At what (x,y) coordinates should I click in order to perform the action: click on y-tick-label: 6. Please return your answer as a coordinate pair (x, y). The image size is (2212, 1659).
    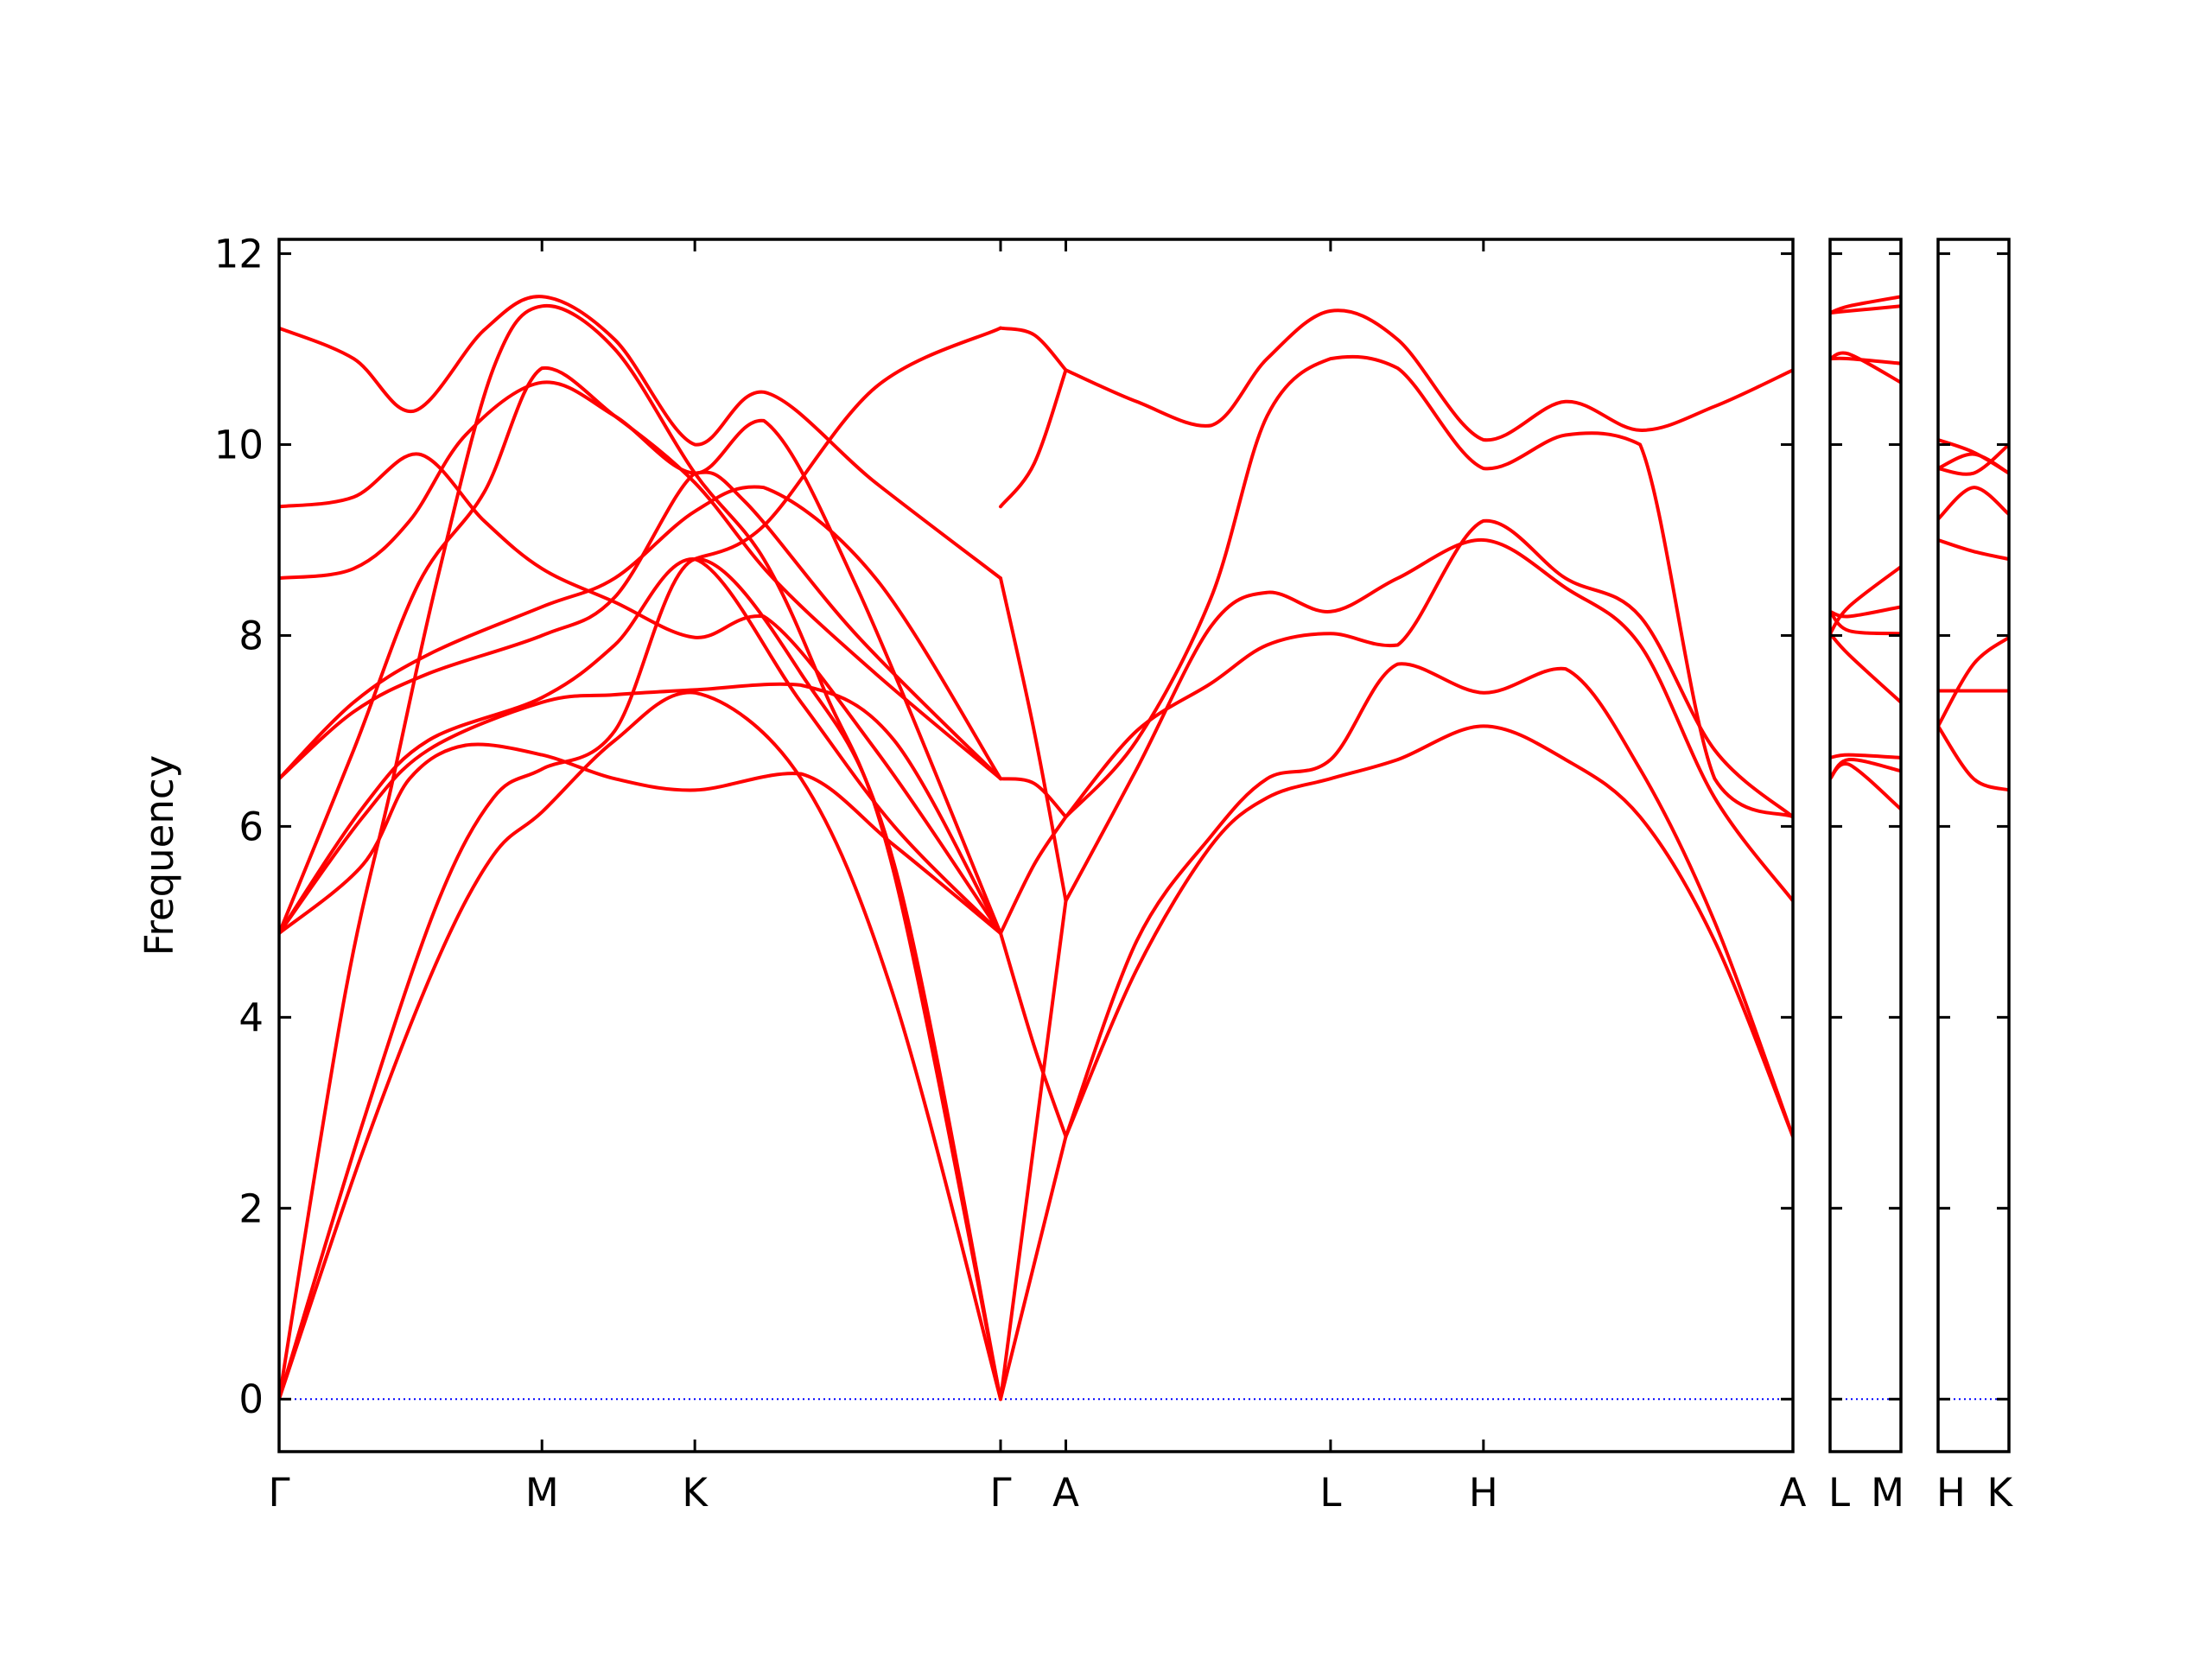
    Looking at the image, I should click on (251, 826).